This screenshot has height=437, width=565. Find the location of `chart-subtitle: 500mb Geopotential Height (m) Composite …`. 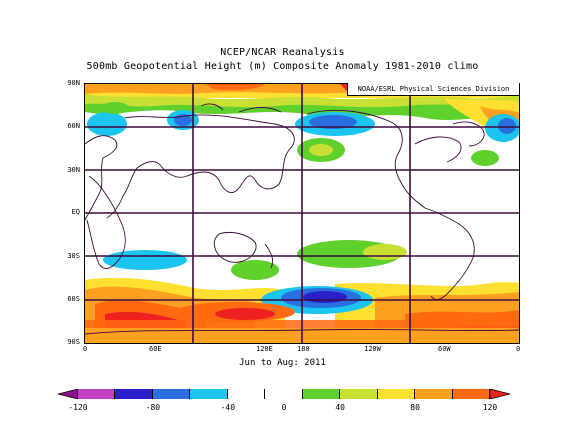

chart-subtitle: 500mb Geopotential Height (m) Composite … is located at coordinates (282, 66).